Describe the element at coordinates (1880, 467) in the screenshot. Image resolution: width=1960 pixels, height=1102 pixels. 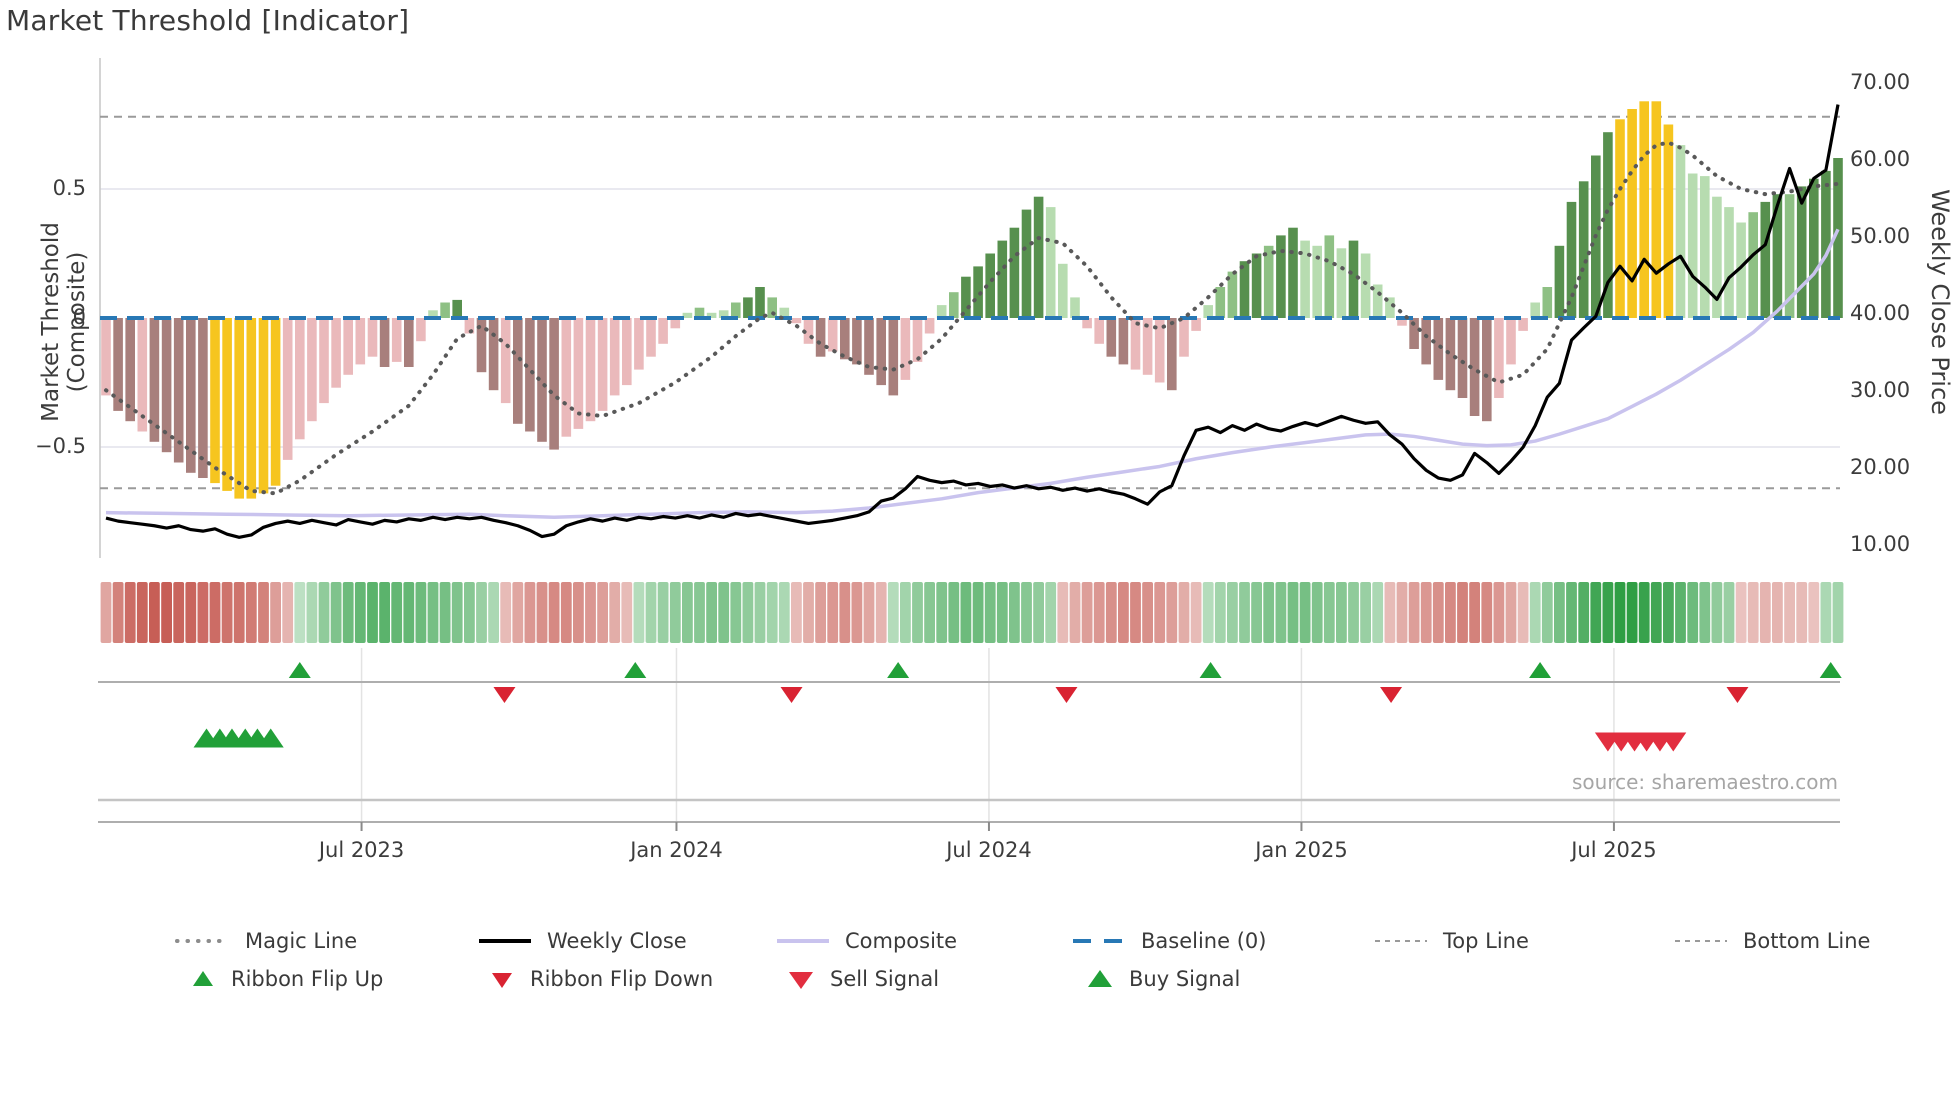
I see `right-tick-label: 20.00` at that location.